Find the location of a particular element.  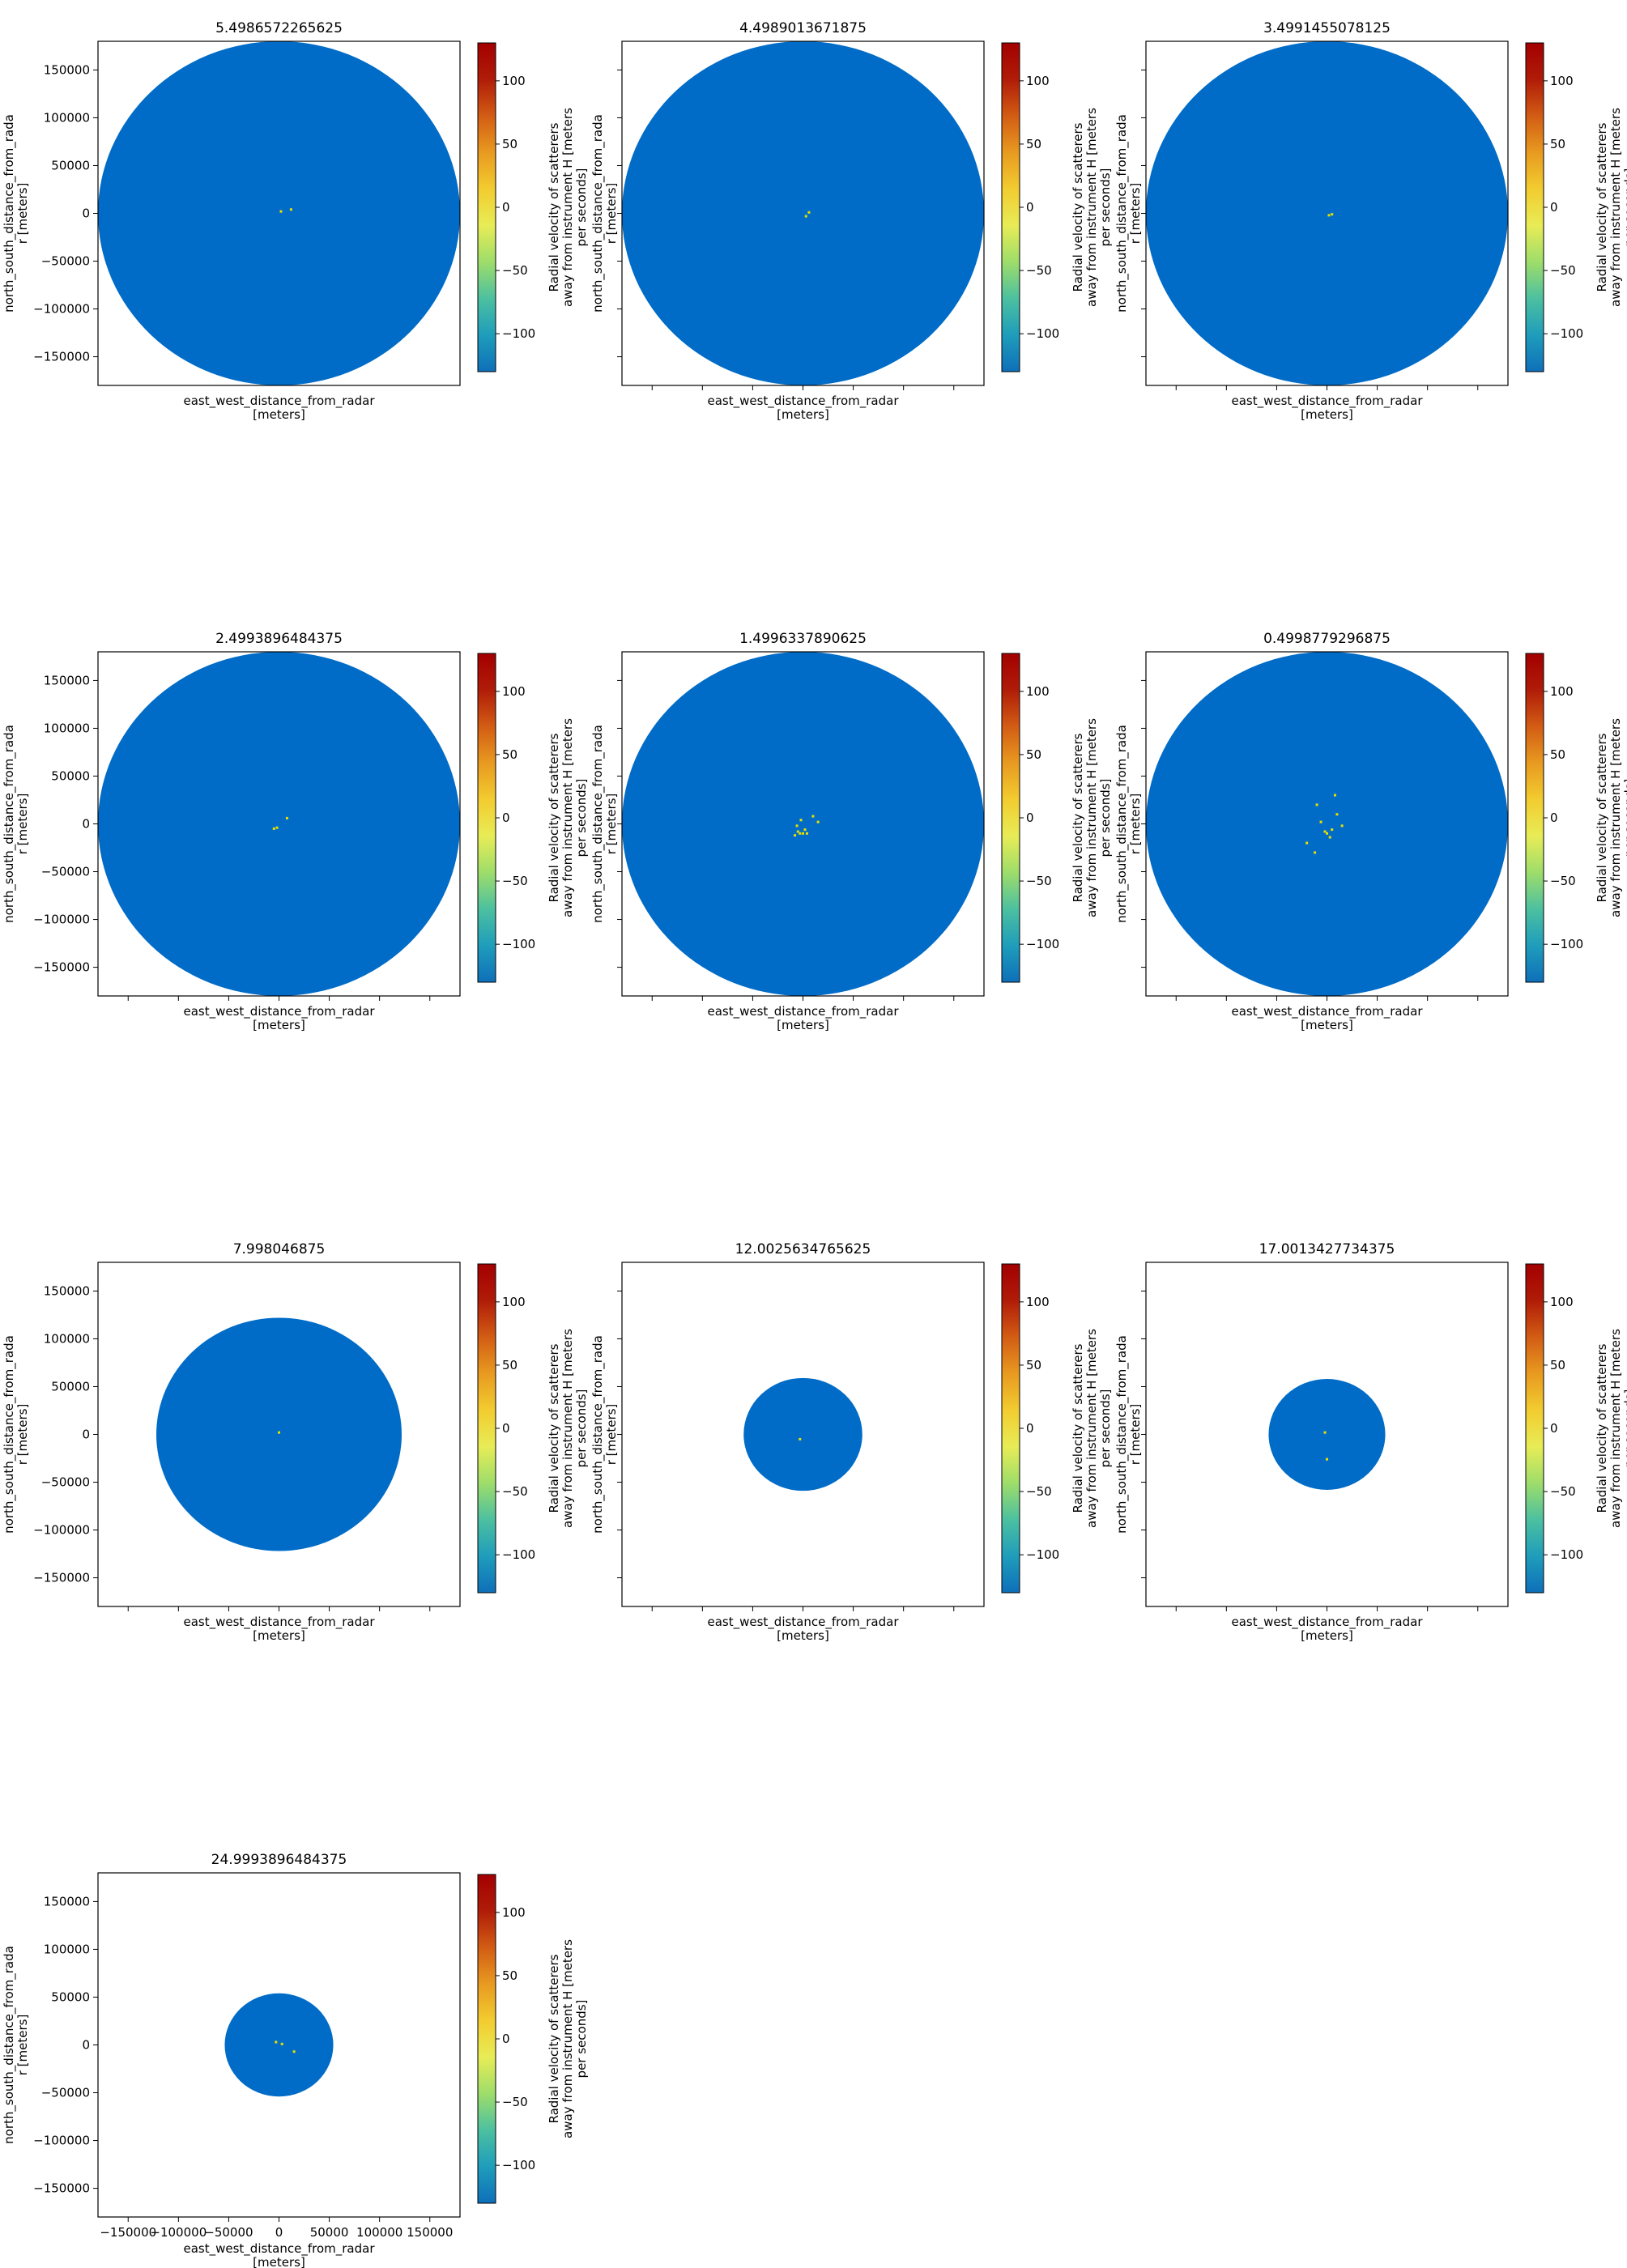

y-tick-label: −150000 is located at coordinates (62, 2188).